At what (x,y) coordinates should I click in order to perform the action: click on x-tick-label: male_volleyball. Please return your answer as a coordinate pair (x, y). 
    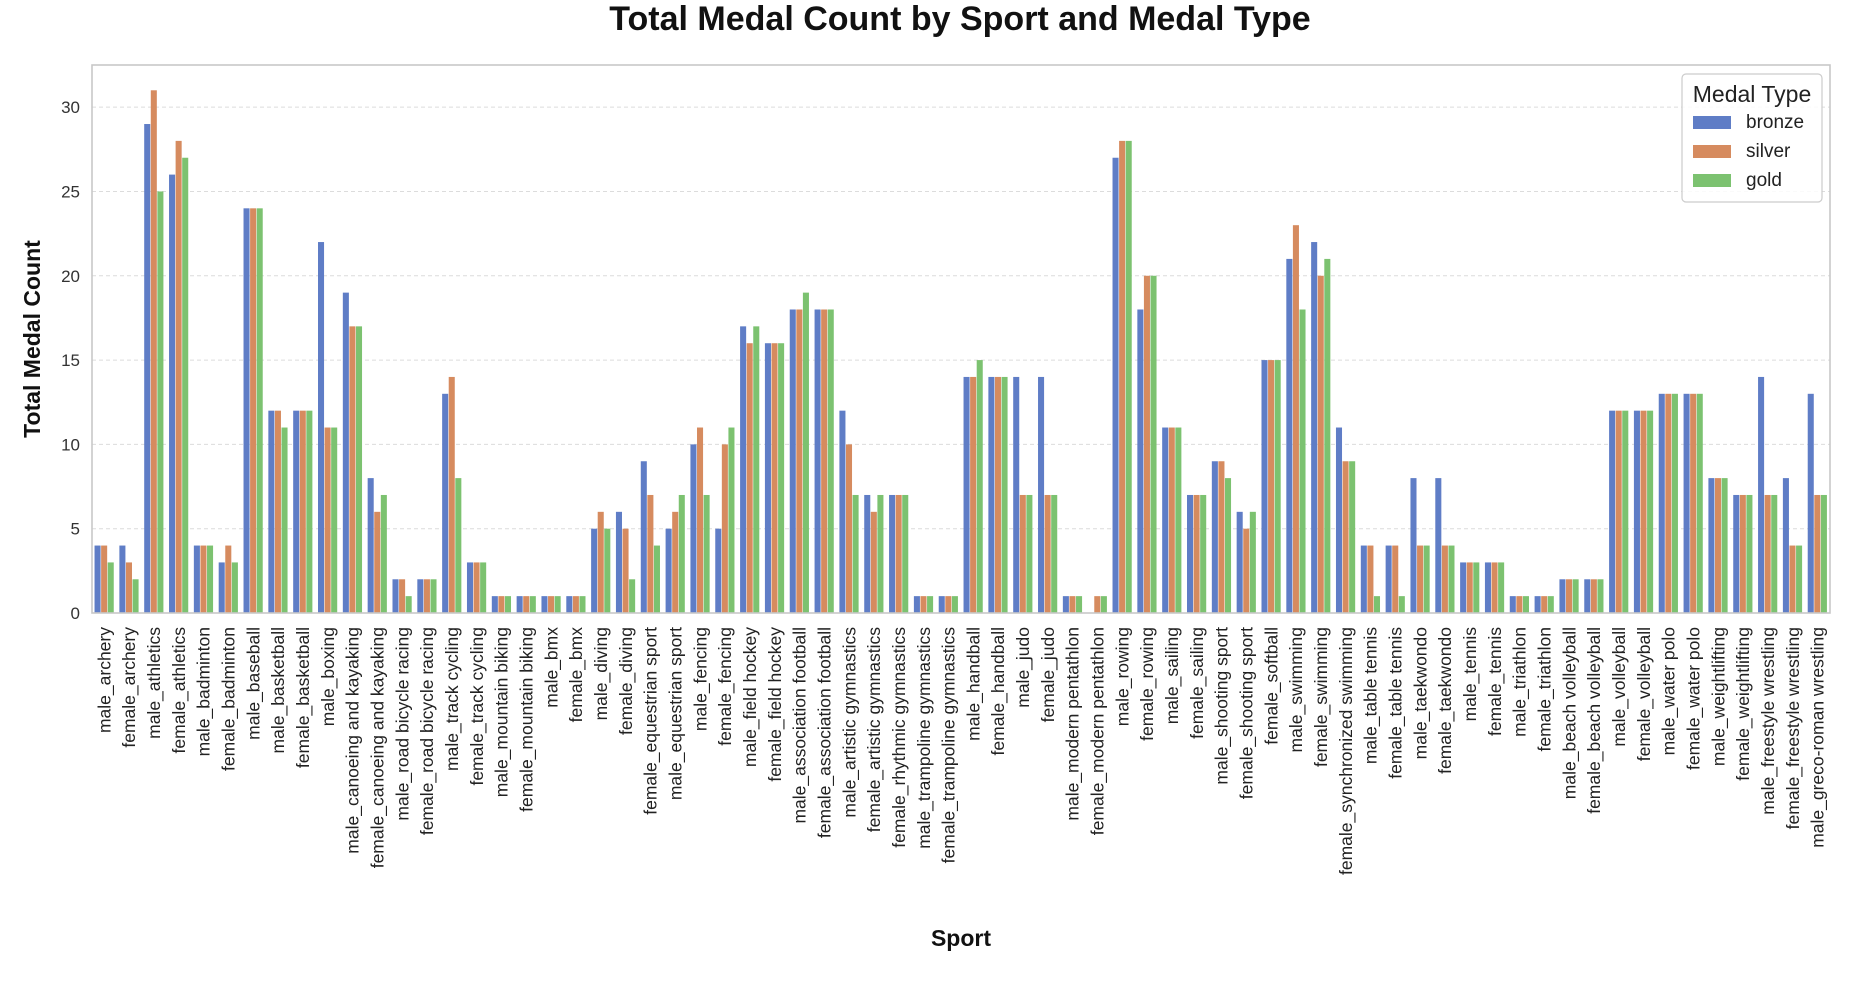
    Looking at the image, I should click on (1619, 687).